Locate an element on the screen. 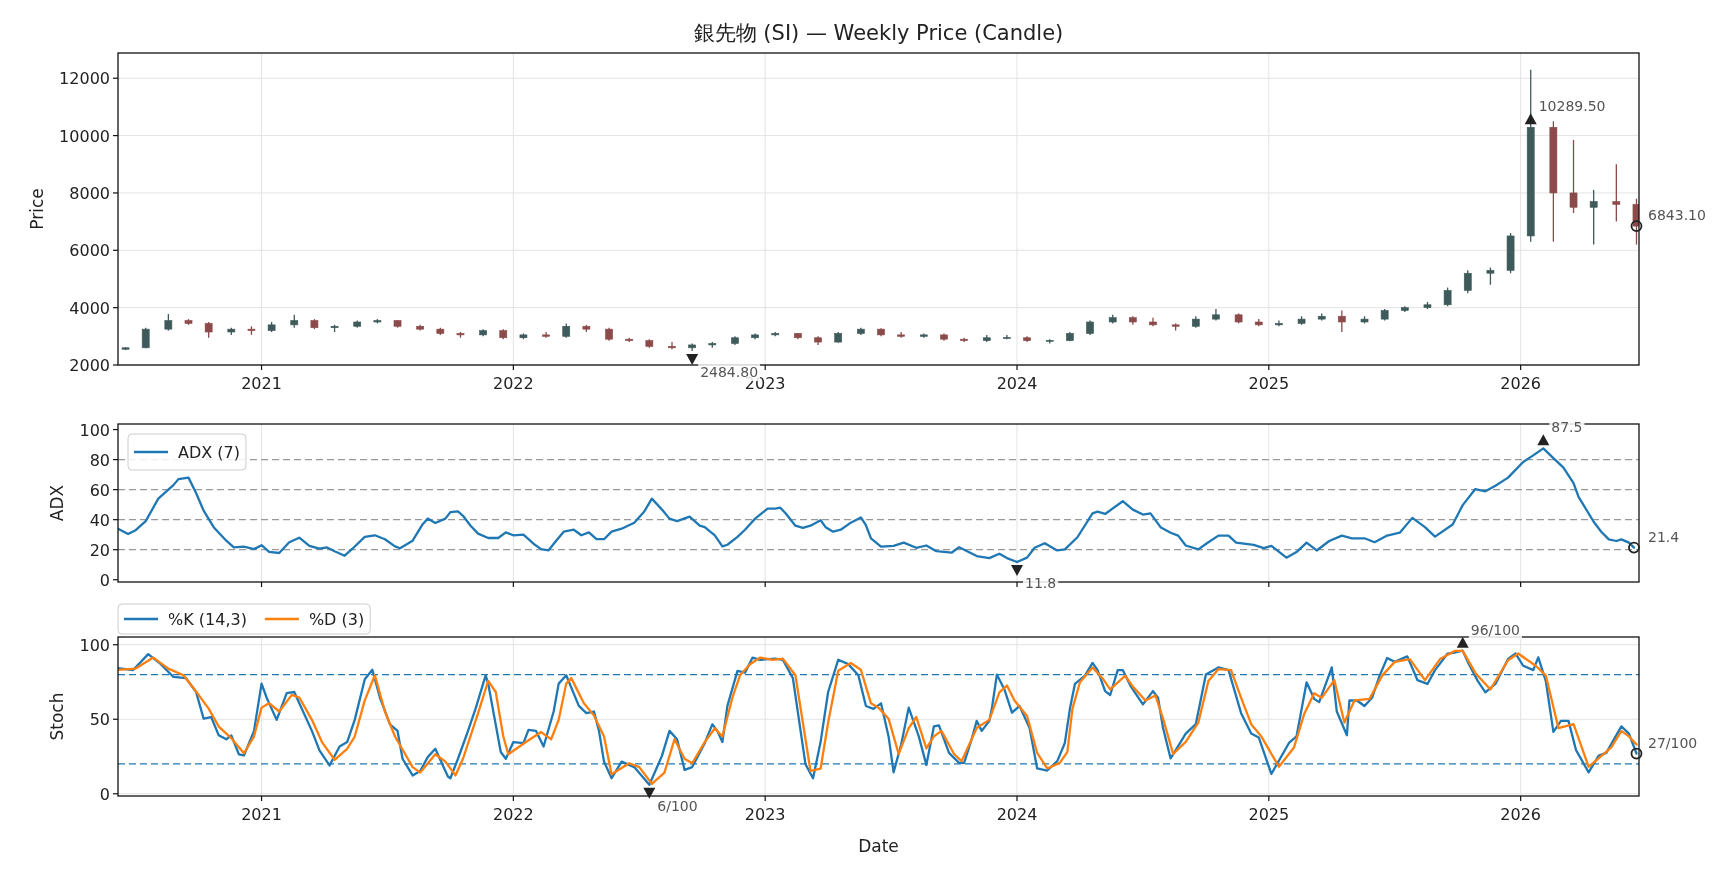  y-tick-label: 60 is located at coordinates (99, 490).